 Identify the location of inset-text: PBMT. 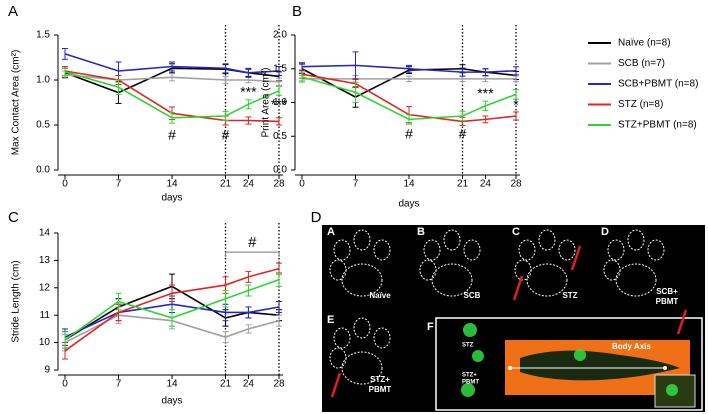
(470, 383).